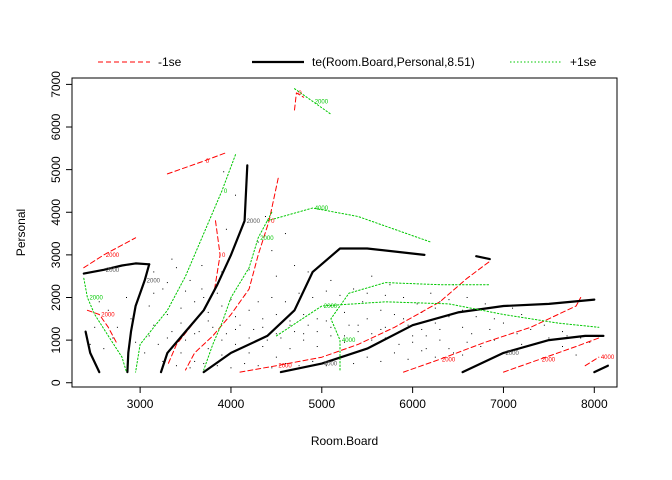  I want to click on x-tick-label: 3000, so click(140, 404).